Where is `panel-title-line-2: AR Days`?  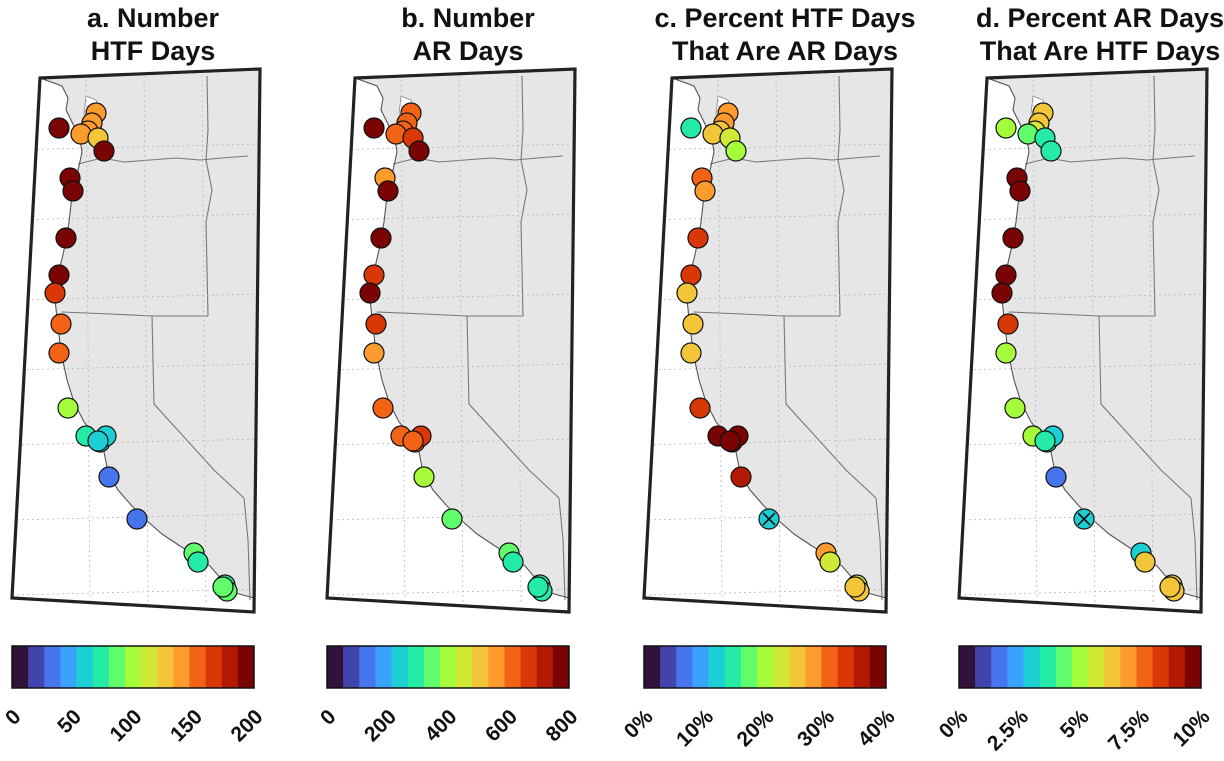
panel-title-line-2: AR Days is located at coordinates (468, 51).